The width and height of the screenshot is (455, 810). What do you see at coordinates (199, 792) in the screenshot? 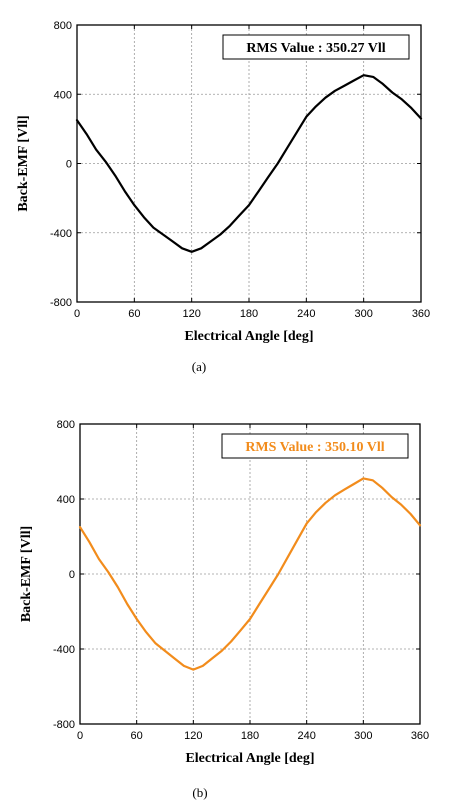
I see `figure-caption: (b)` at bounding box center [199, 792].